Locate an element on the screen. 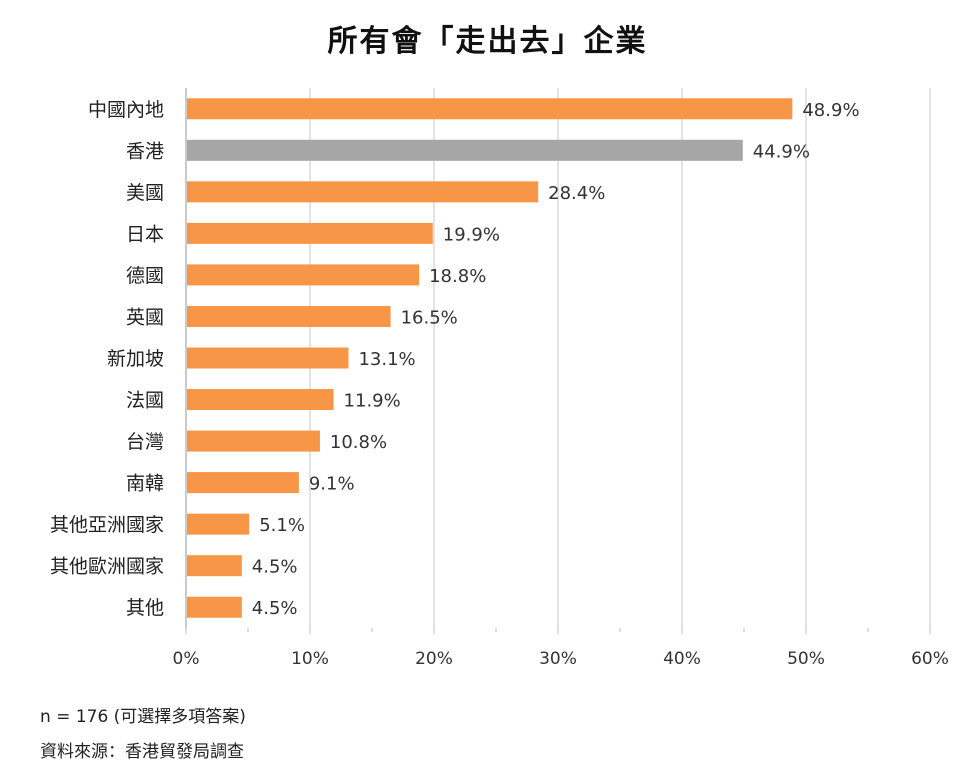  category-label: 美國 is located at coordinates (145, 193).